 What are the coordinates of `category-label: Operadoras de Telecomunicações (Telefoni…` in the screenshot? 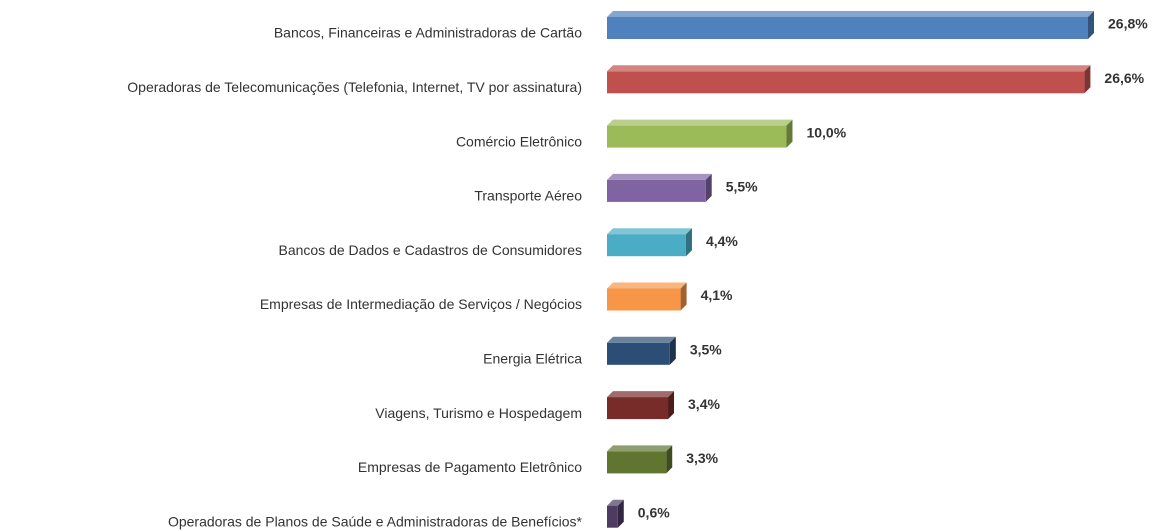 It's located at (354, 87).